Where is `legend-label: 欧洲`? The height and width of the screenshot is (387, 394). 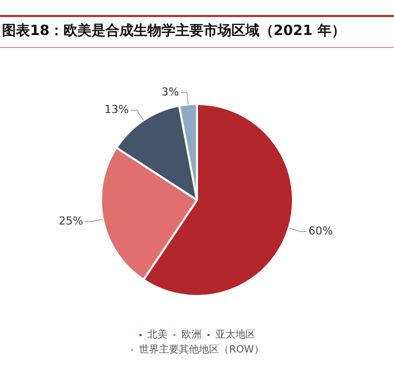 legend-label: 欧洲 is located at coordinates (192, 334).